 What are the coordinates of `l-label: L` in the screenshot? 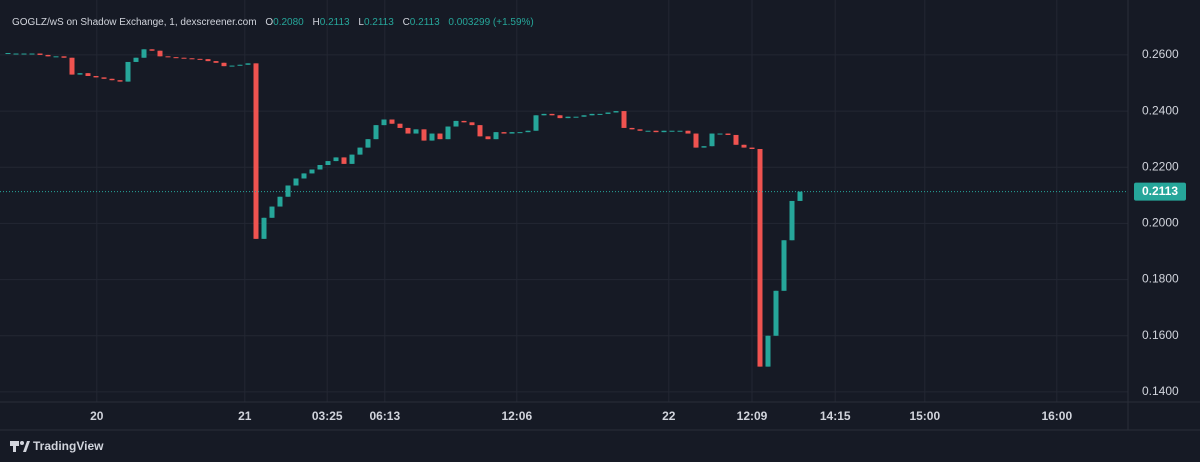 It's located at (361, 22).